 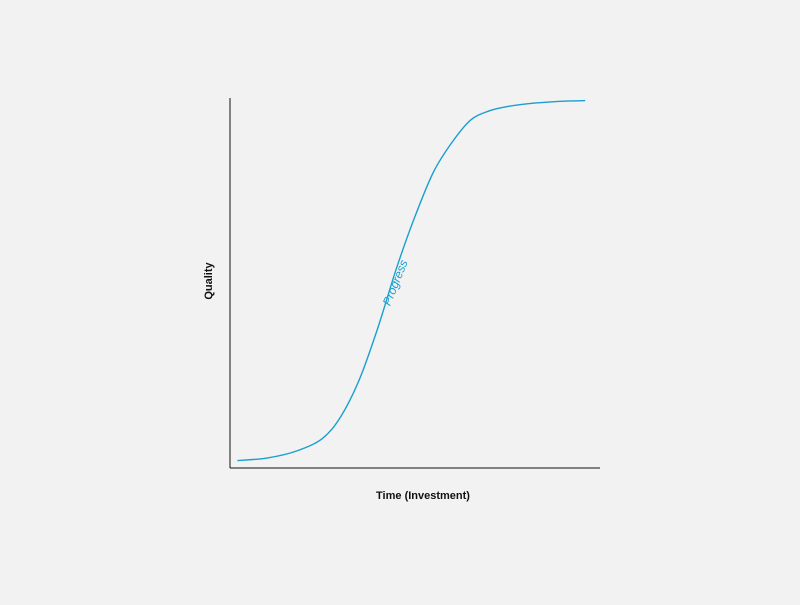 What do you see at coordinates (209, 280) in the screenshot?
I see `y-axis-label: Quality` at bounding box center [209, 280].